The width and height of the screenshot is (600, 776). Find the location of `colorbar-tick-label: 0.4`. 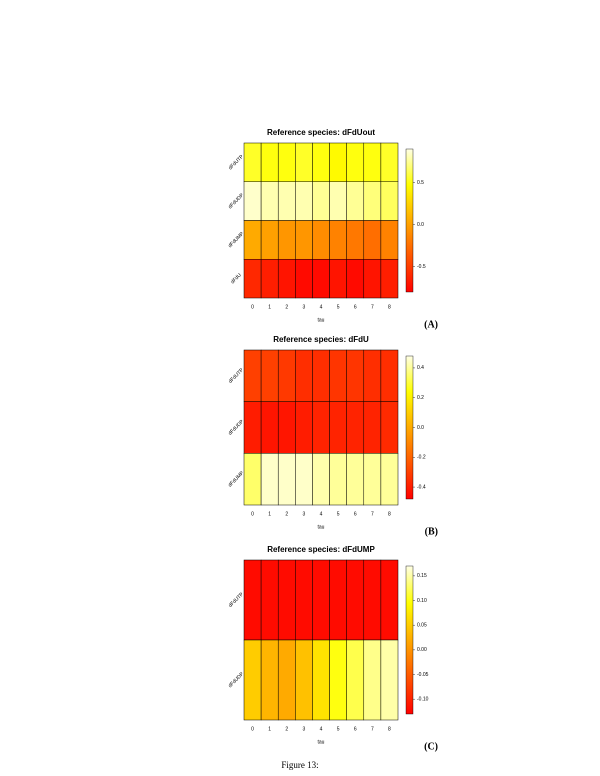

colorbar-tick-label: 0.4 is located at coordinates (420, 368).